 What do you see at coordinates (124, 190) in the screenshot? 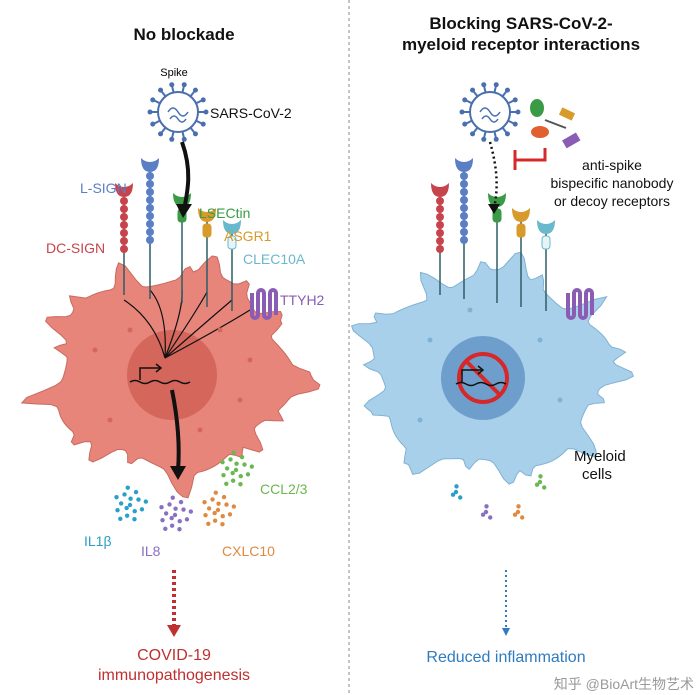
I see `receptor-dc-sign-head` at bounding box center [124, 190].